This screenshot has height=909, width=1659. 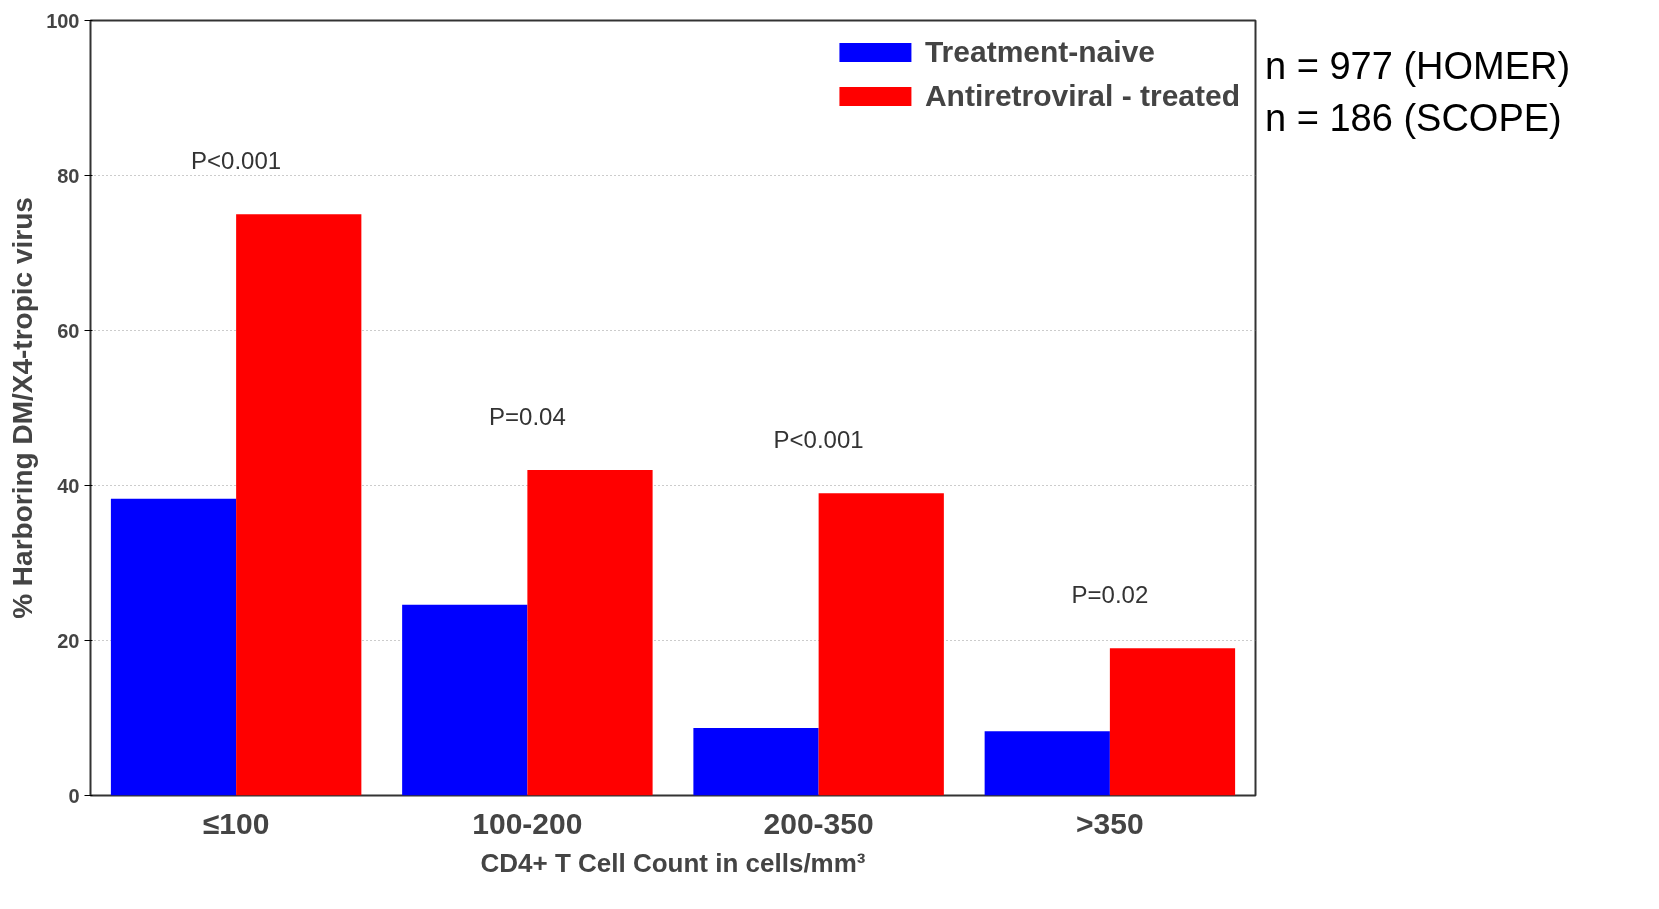 What do you see at coordinates (818, 823) in the screenshot?
I see `x-tick-label: 200-350` at bounding box center [818, 823].